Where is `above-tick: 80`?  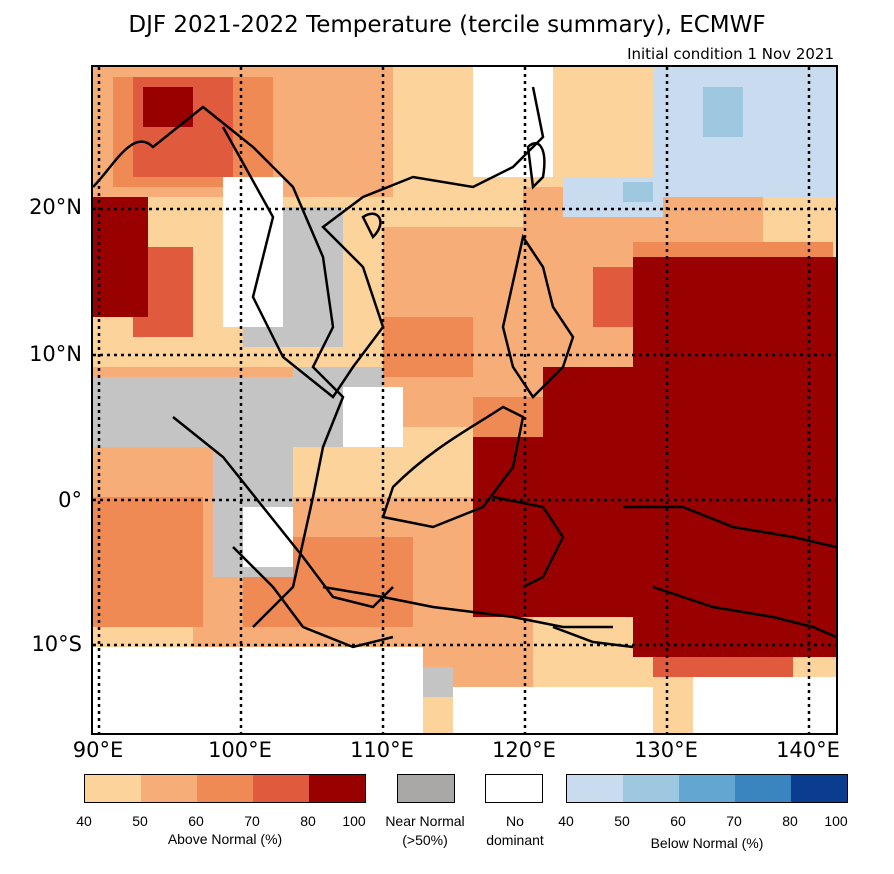
above-tick: 80 is located at coordinates (308, 821).